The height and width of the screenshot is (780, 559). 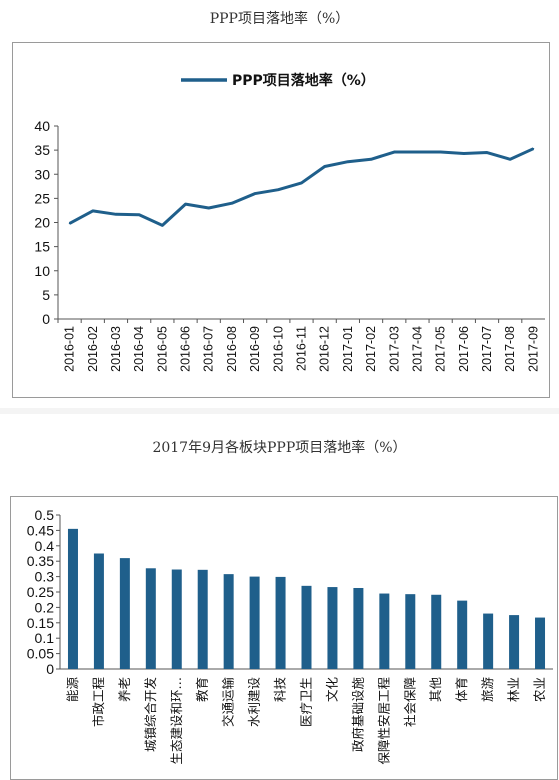 What do you see at coordinates (254, 702) in the screenshot?
I see `bar-category-label: 水利建设` at bounding box center [254, 702].